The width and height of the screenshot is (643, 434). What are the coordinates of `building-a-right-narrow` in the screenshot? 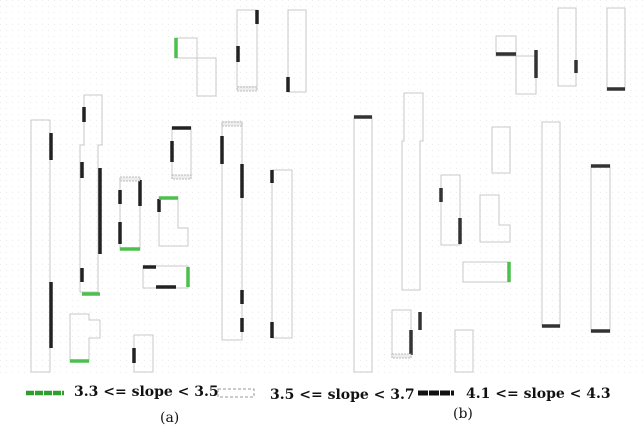 It's located at (282, 254).